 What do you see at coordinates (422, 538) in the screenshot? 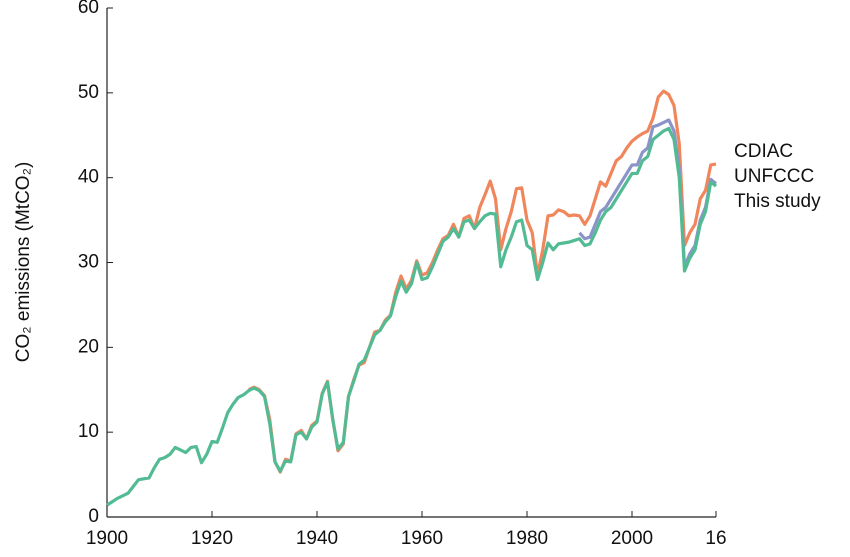
I see `x-tick-label: 1960` at bounding box center [422, 538].